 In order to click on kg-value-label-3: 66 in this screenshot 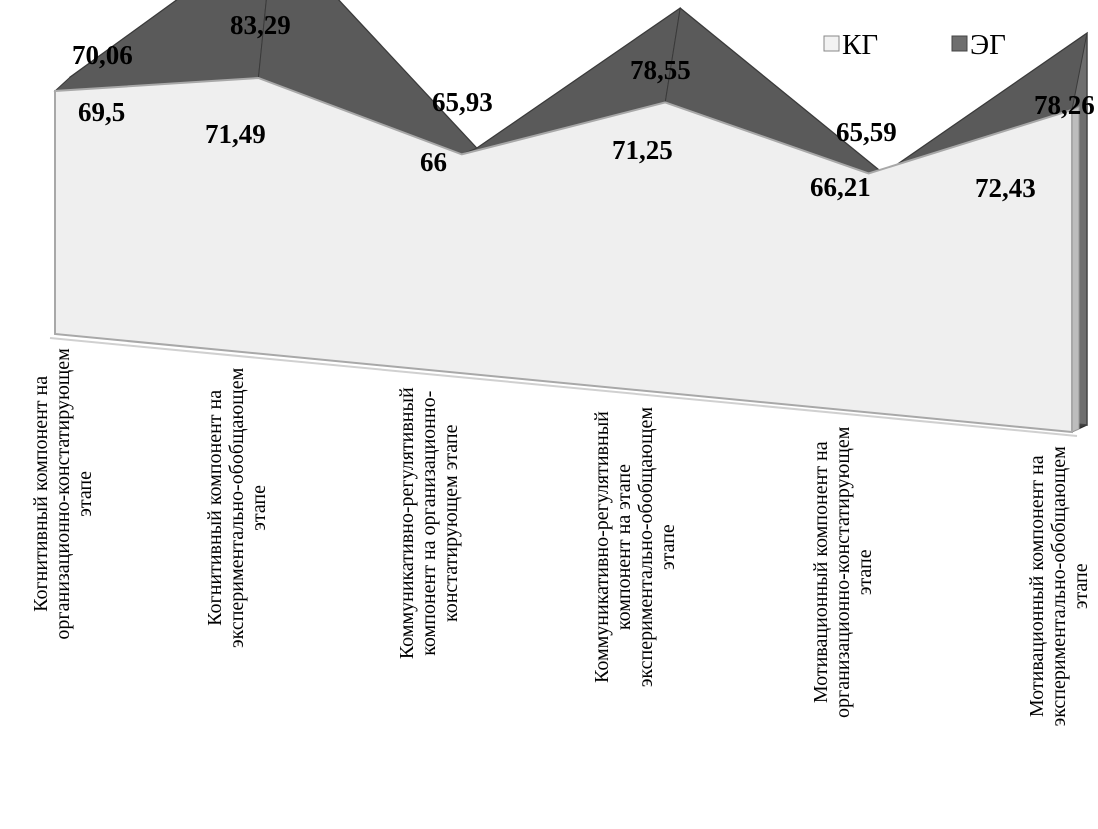, I will do `click(433, 162)`.